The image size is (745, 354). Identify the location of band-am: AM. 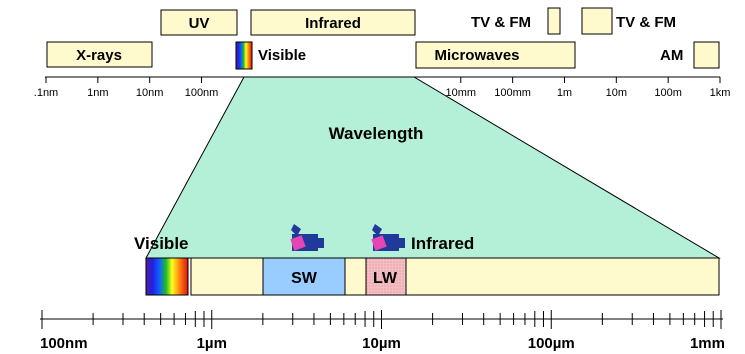
(690, 55).